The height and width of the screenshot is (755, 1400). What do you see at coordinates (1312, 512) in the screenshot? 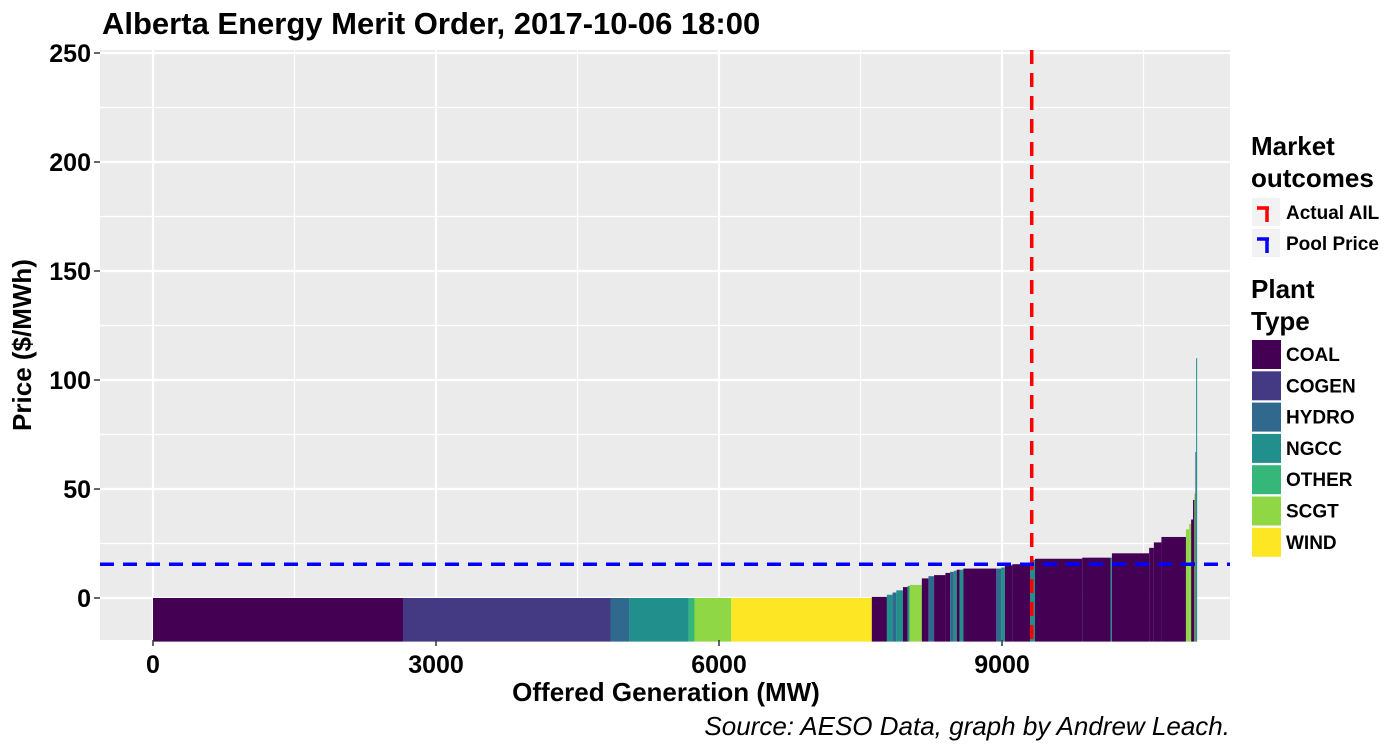
I see `legend-plant-label: SCGT` at bounding box center [1312, 512].